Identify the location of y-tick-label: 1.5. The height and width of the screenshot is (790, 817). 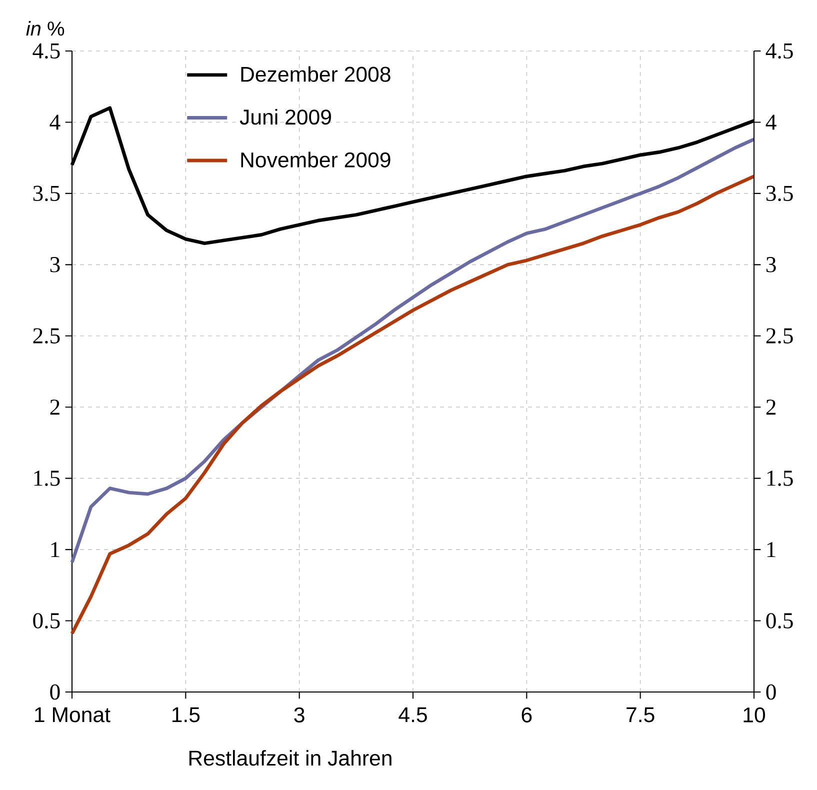
(47, 478).